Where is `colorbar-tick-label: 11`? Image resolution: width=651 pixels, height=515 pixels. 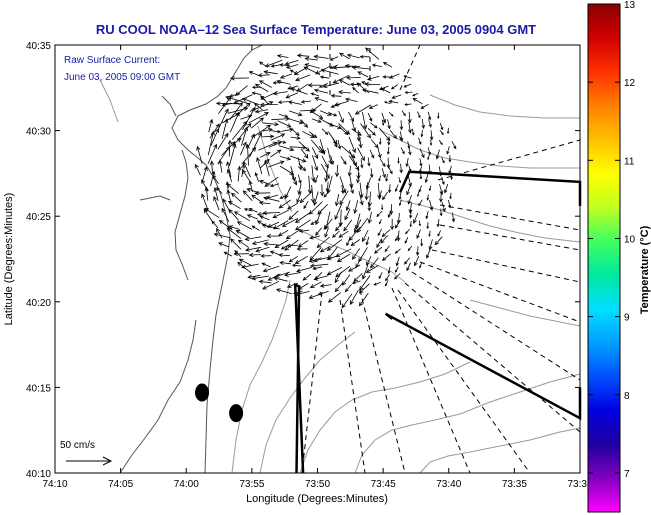
colorbar-tick-label: 11 is located at coordinates (629, 161).